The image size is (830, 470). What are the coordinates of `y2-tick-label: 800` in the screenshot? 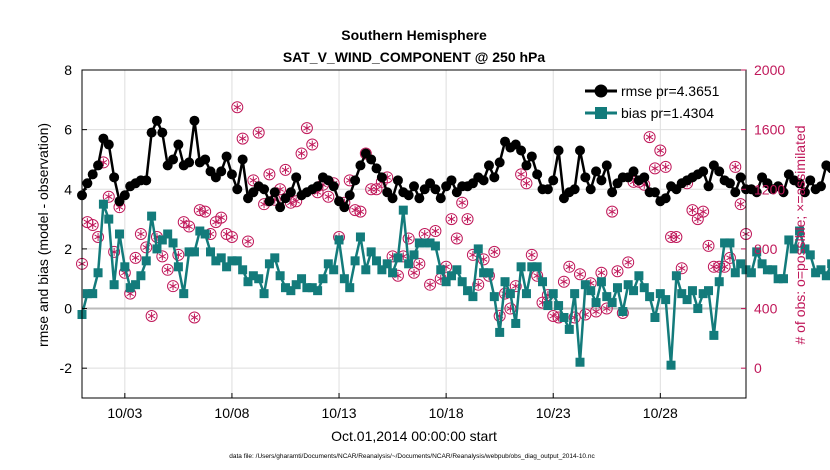 It's located at (766, 249).